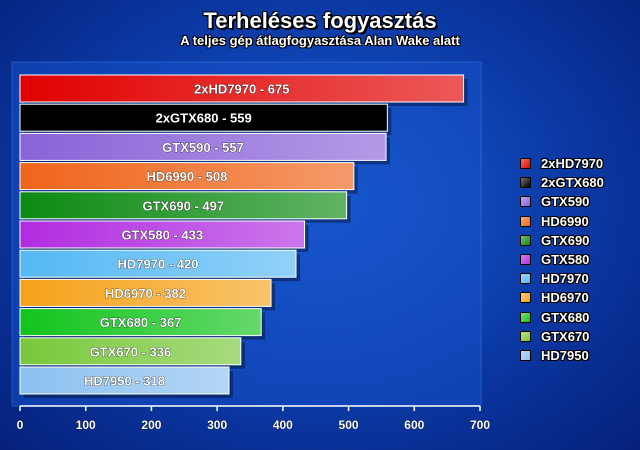  I want to click on x-tick-label: 200, so click(151, 425).